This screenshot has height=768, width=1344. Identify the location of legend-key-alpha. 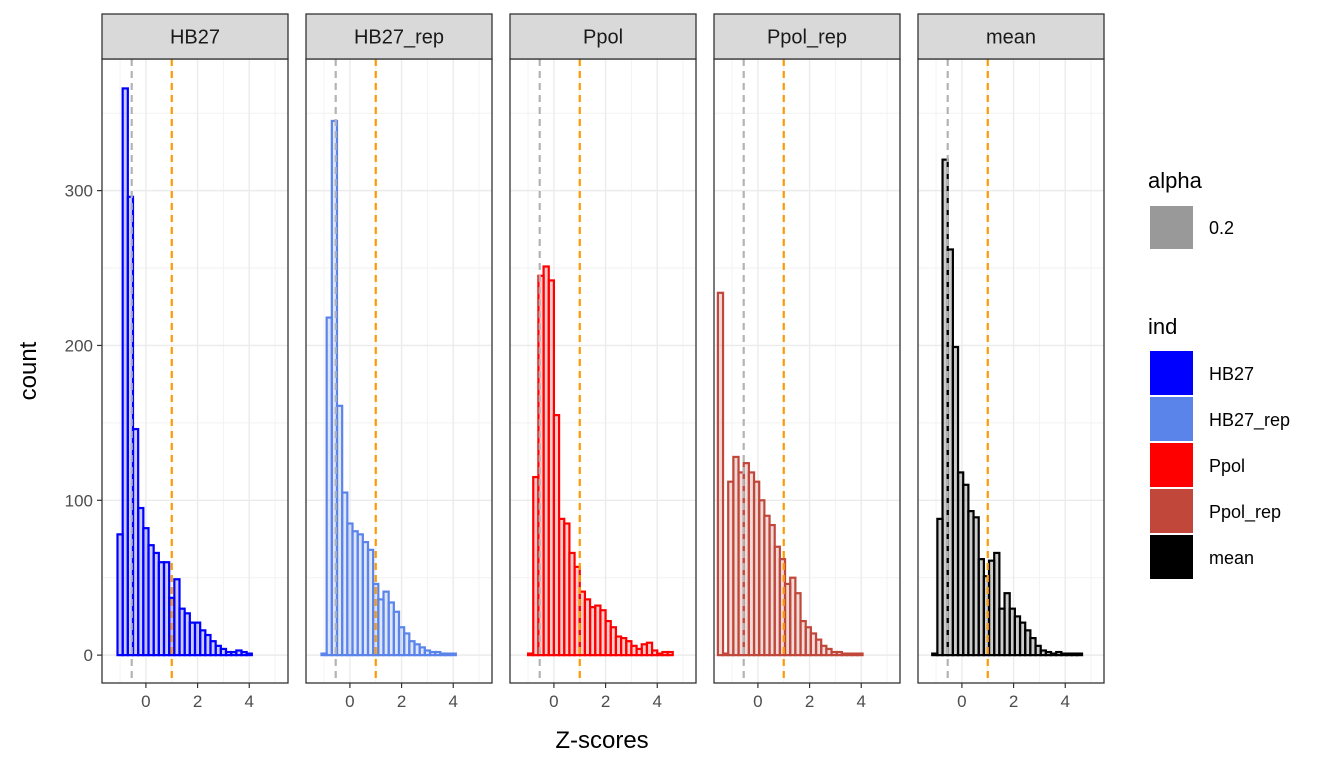
(1171, 227).